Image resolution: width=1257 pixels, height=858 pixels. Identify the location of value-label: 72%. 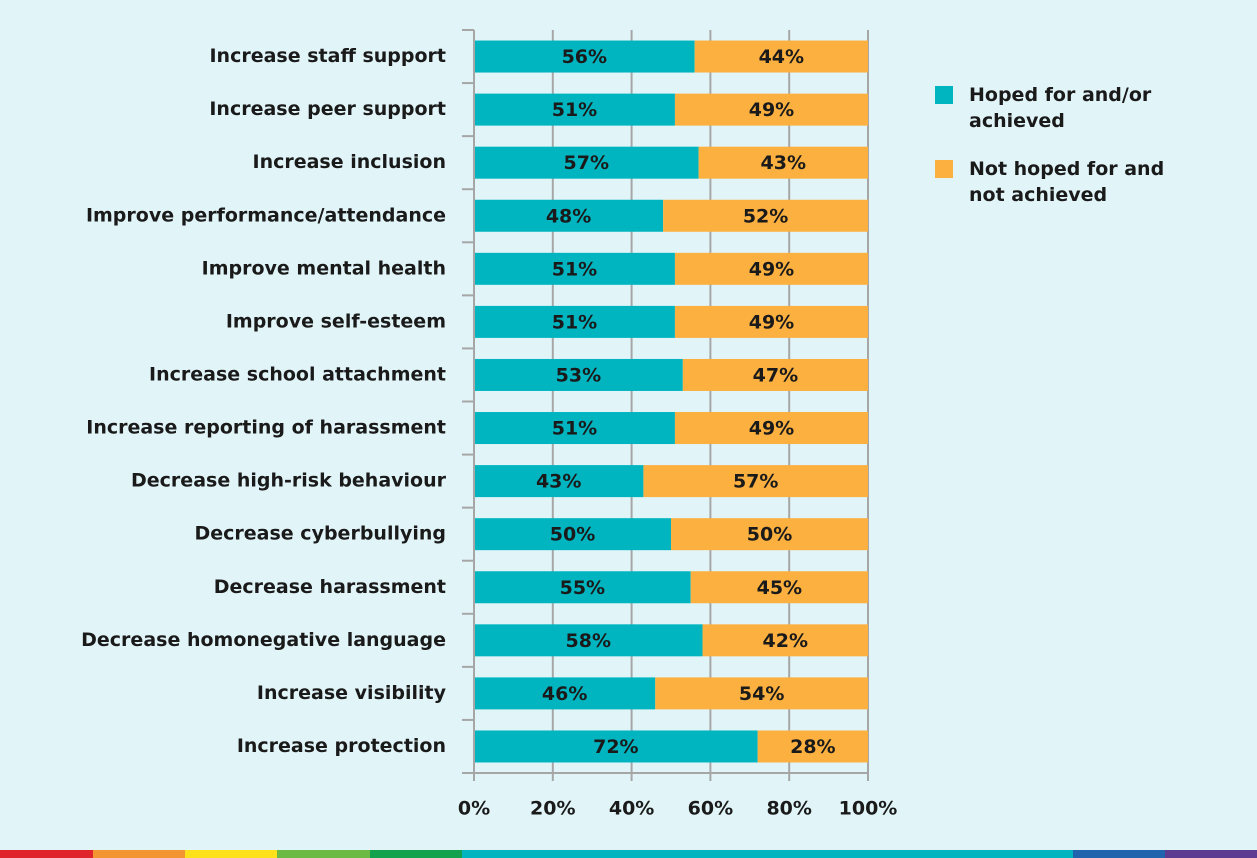
(615, 747).